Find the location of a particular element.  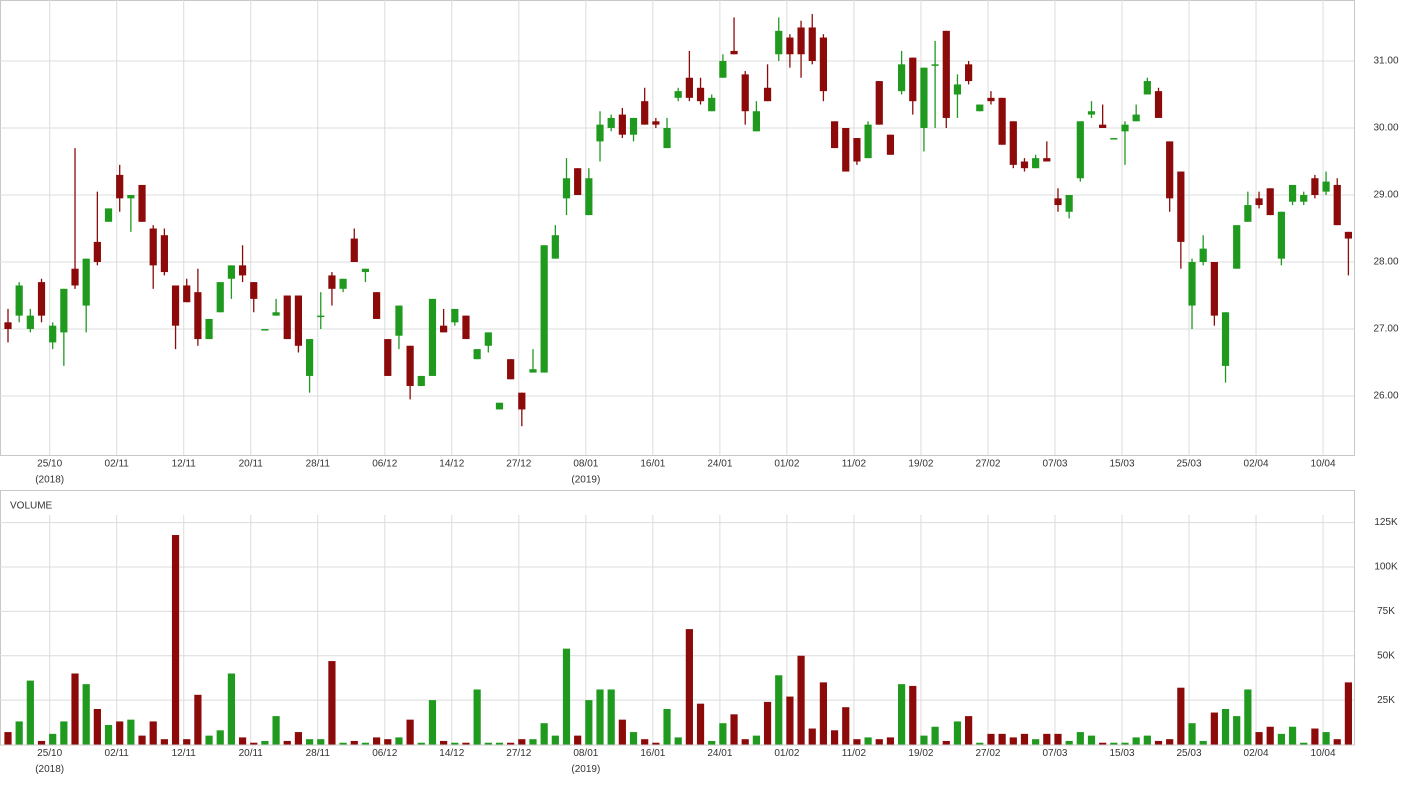

x-tick-label: 27/12 is located at coordinates (518, 464).